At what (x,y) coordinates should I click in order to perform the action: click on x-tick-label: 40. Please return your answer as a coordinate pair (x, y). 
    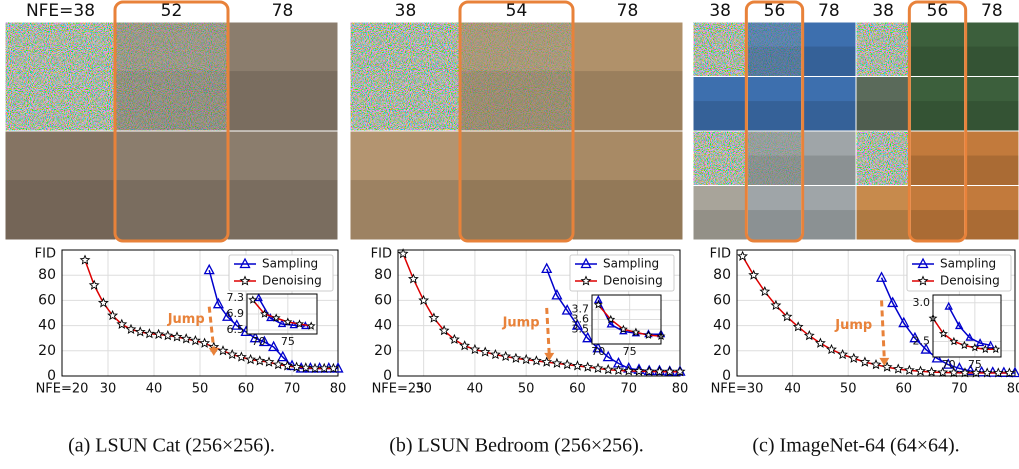
    Looking at the image, I should click on (154, 389).